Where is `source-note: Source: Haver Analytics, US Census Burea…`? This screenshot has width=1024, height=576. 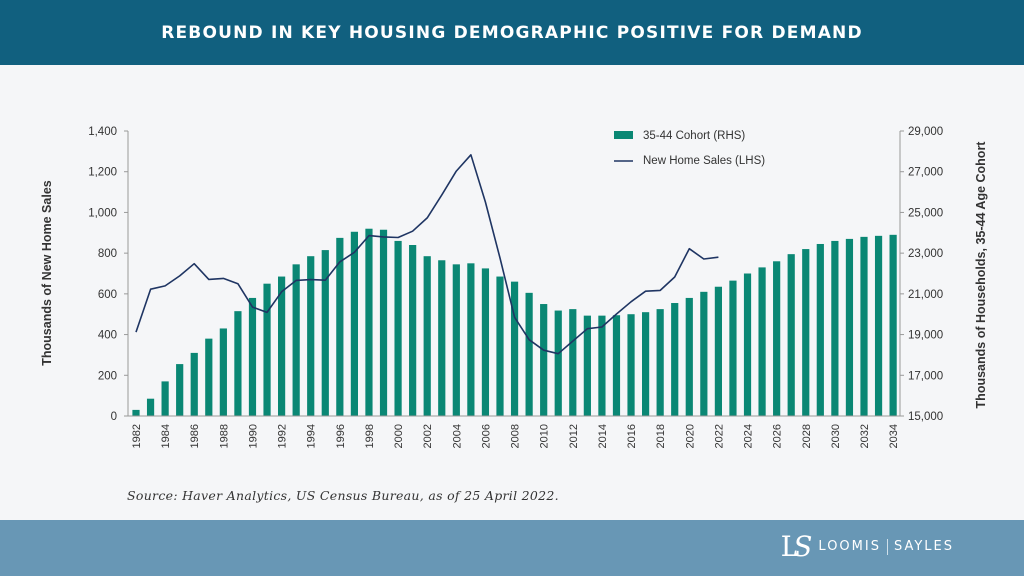
source-note: Source: Haver Analytics, US Census Burea… is located at coordinates (343, 495).